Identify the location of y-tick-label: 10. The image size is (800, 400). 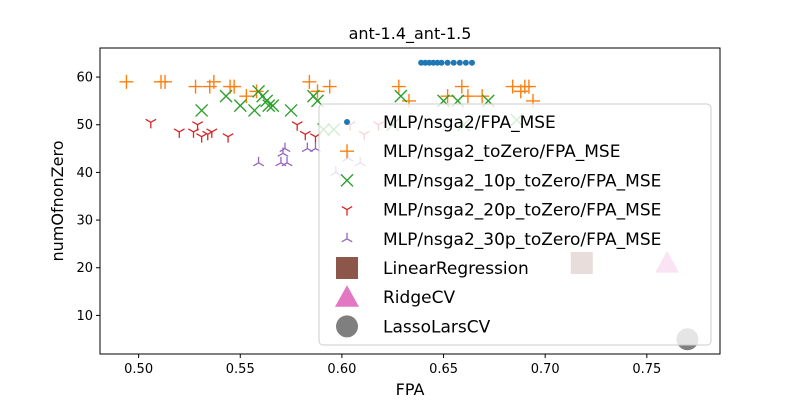
(84, 316).